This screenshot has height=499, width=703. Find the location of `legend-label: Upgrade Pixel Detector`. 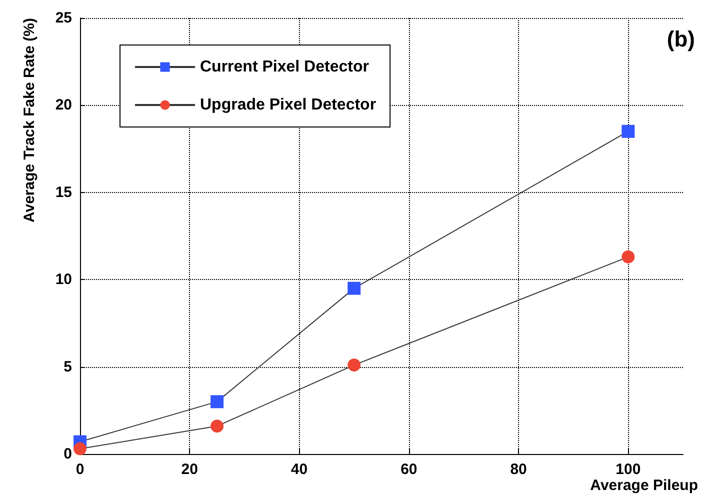

legend-label: Upgrade Pixel Detector is located at coordinates (288, 105).